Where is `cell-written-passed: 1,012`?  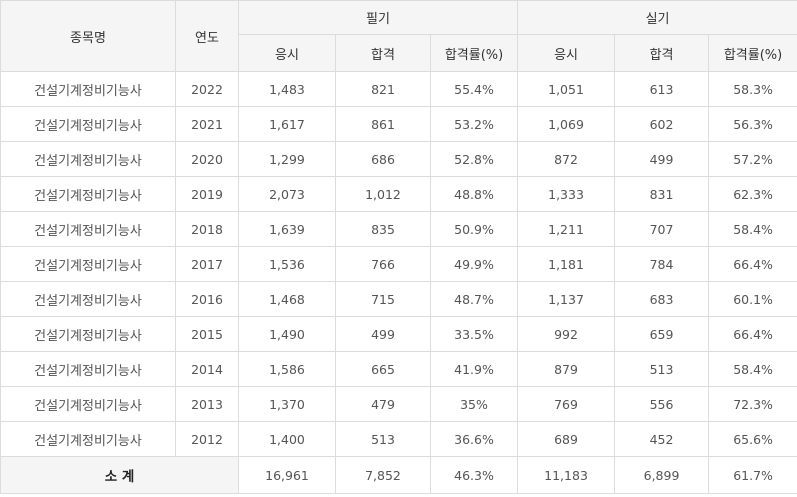 cell-written-passed: 1,012 is located at coordinates (383, 194).